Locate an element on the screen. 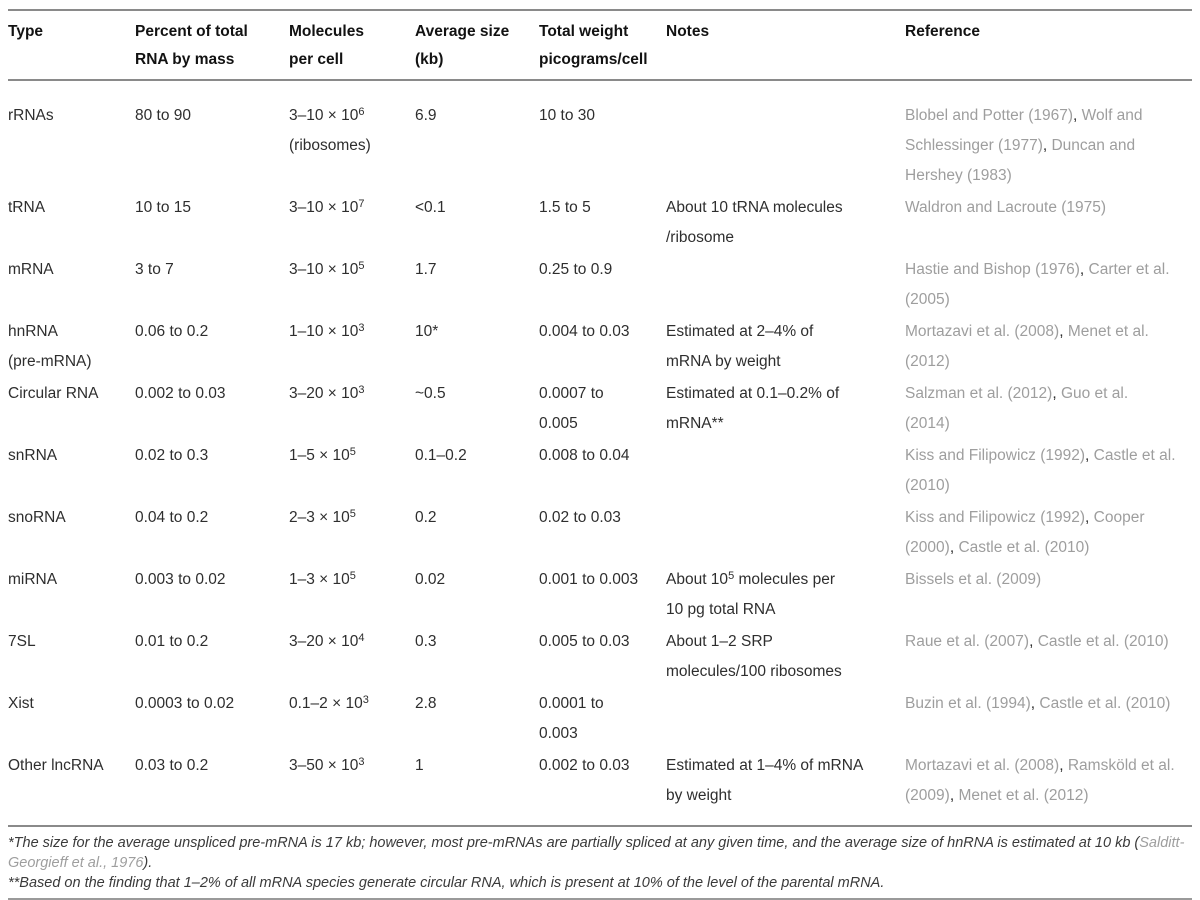 This screenshot has height=900, width=1200. text-segment: 0.01 to 0.2 is located at coordinates (172, 641).